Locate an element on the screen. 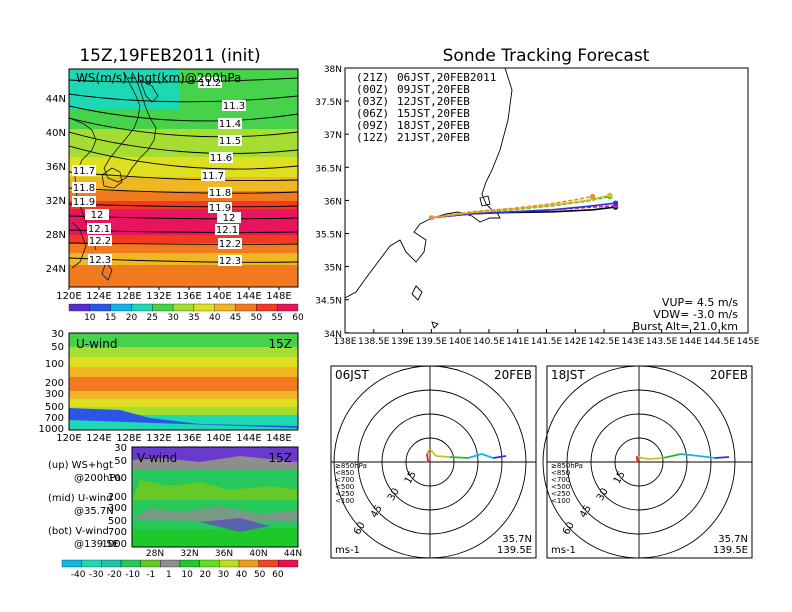  map-lon-label: 136E is located at coordinates (188, 296).